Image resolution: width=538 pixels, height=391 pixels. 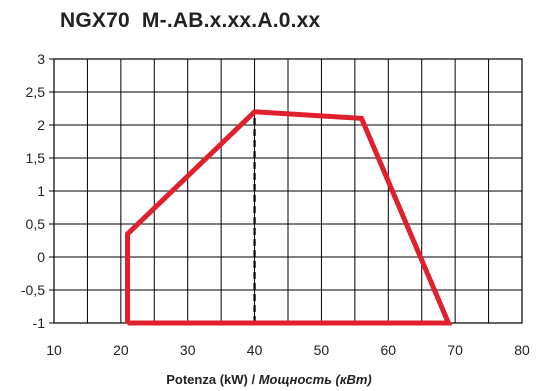 What do you see at coordinates (54, 350) in the screenshot?
I see `x-tick-label: 10` at bounding box center [54, 350].